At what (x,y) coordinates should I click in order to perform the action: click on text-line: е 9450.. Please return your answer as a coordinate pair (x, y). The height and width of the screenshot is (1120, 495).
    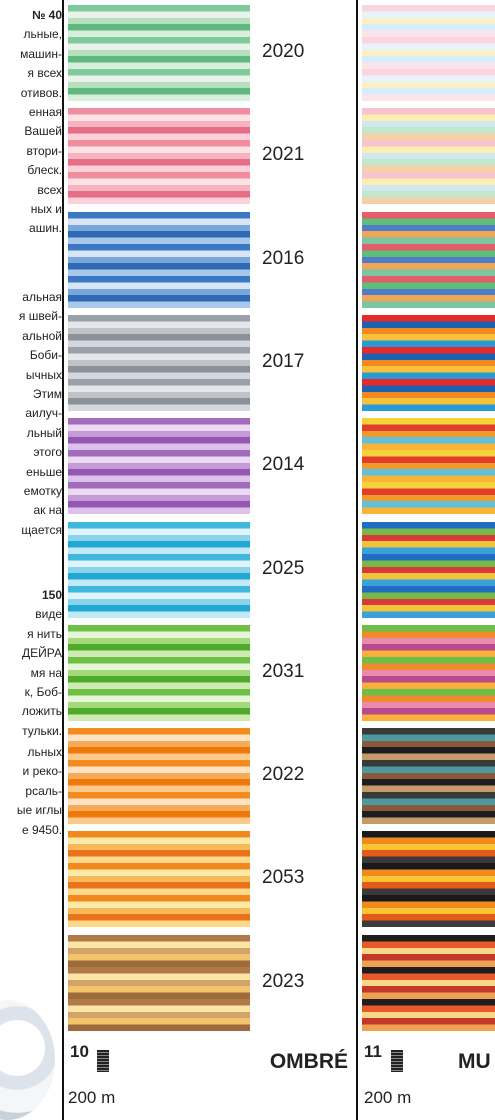
    Looking at the image, I should click on (41, 829).